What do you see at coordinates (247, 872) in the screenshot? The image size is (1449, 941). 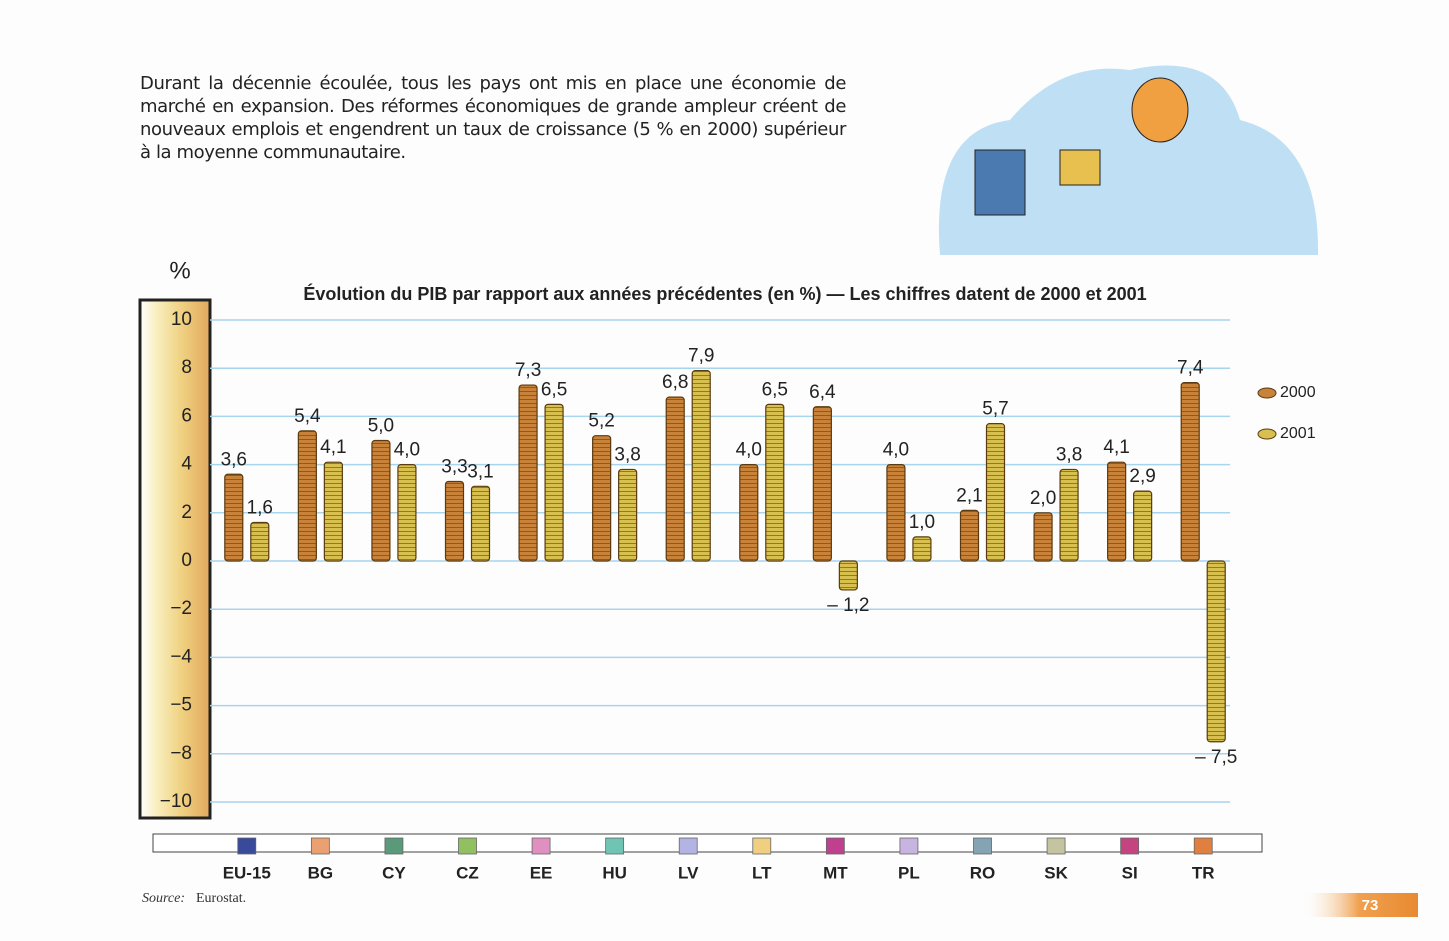 I see `x-tick-label: EU-15` at bounding box center [247, 872].